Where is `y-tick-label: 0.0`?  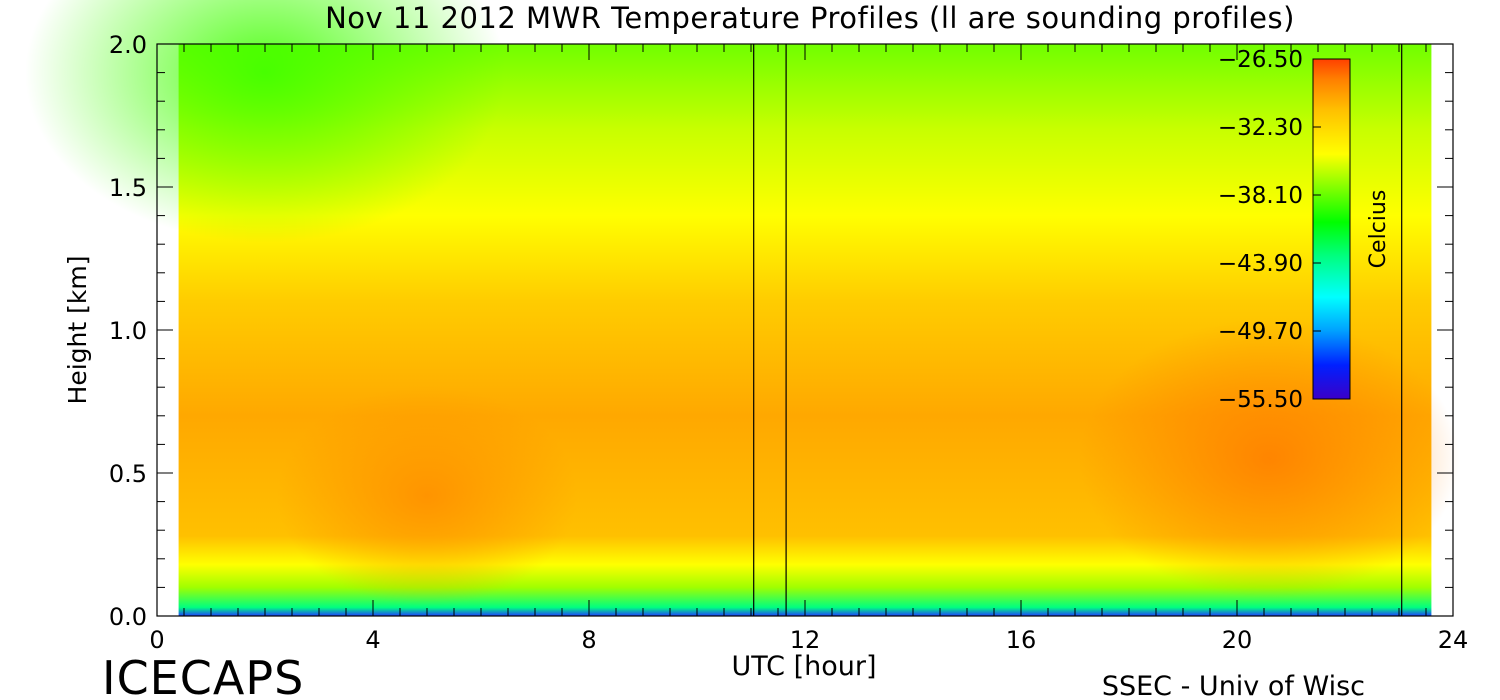 y-tick-label: 0.0 is located at coordinates (128, 617).